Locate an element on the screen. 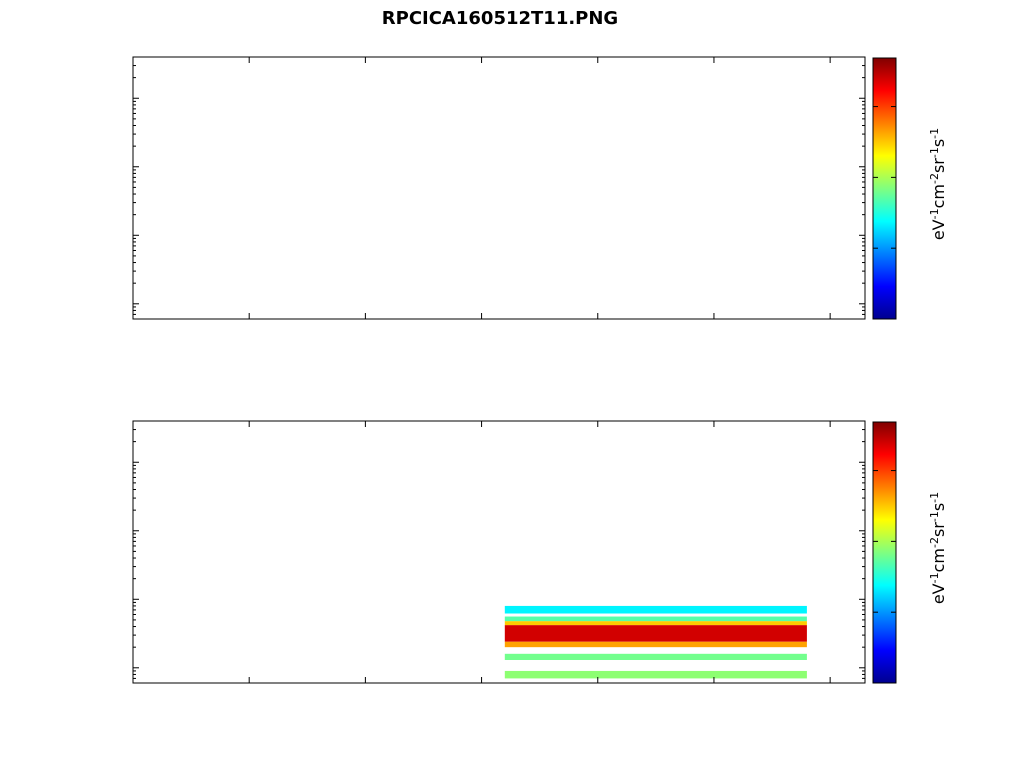 Image resolution: width=1024 pixels, height=768 pixels. spectrogram-data is located at coordinates (655, 642).